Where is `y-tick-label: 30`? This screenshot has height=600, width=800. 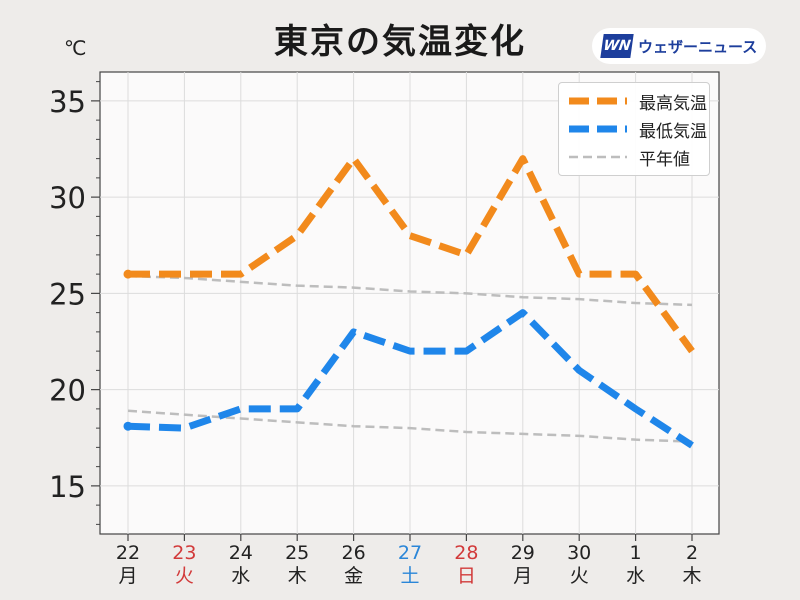 y-tick-label: 30 is located at coordinates (67, 198).